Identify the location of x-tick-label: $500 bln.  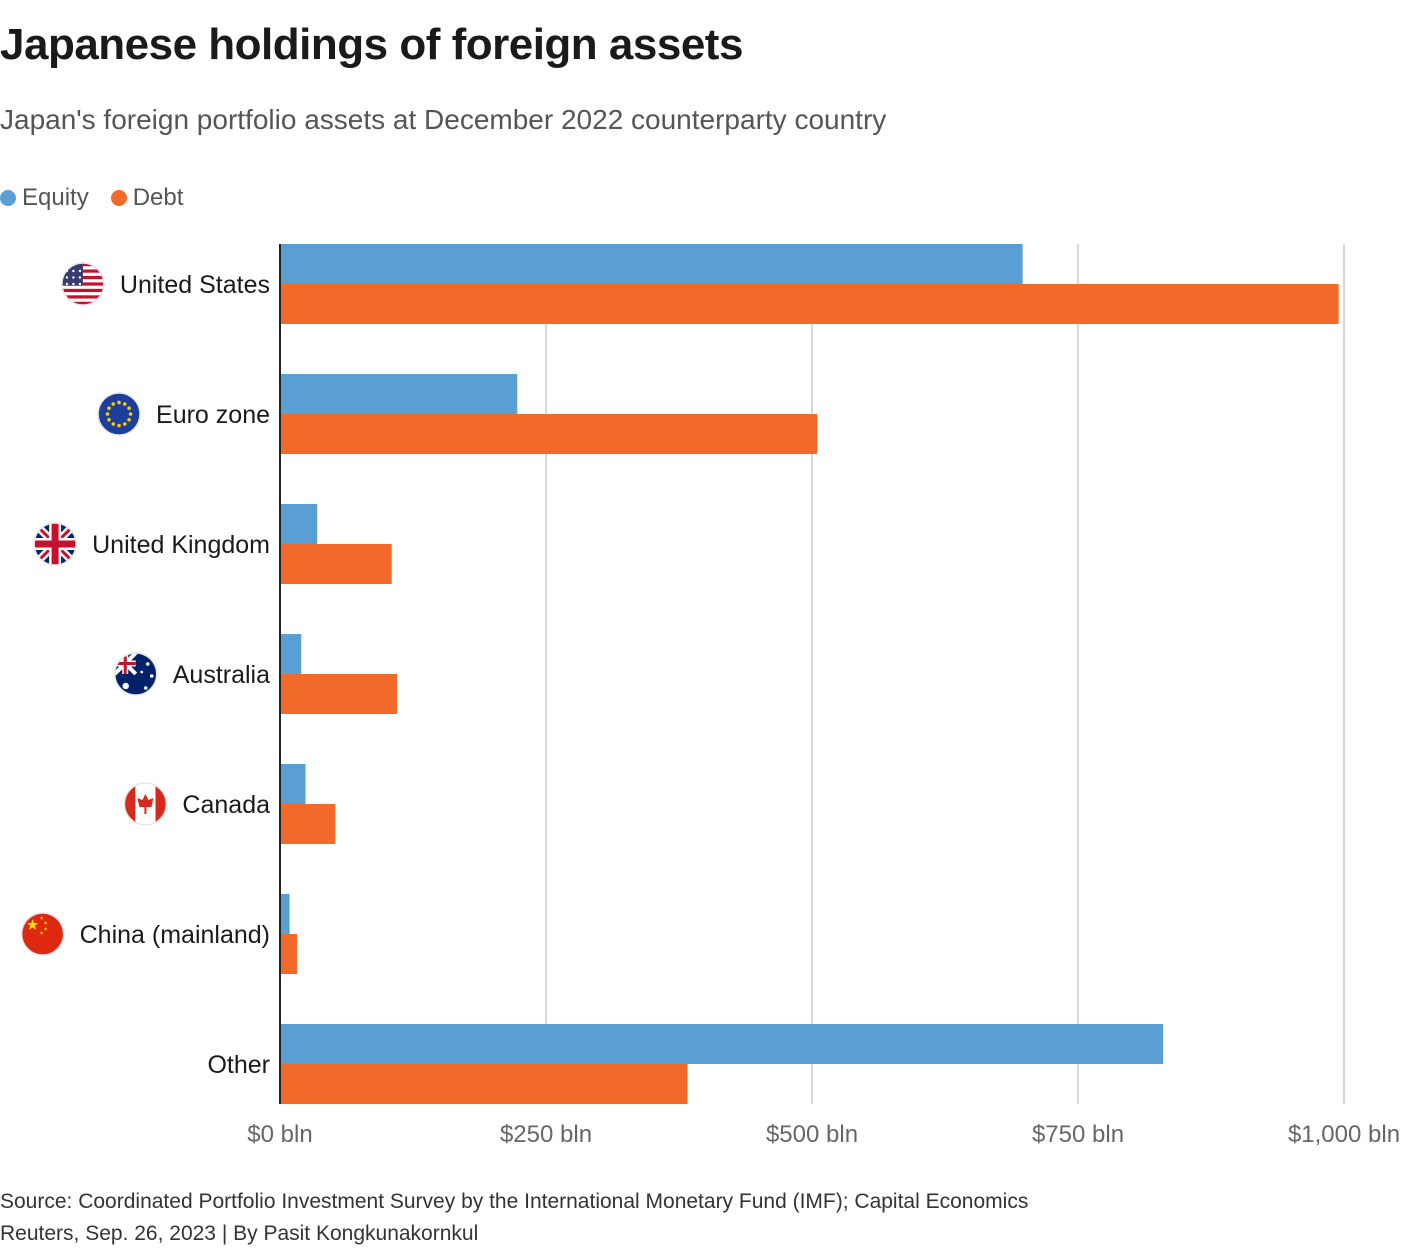
(812, 1134).